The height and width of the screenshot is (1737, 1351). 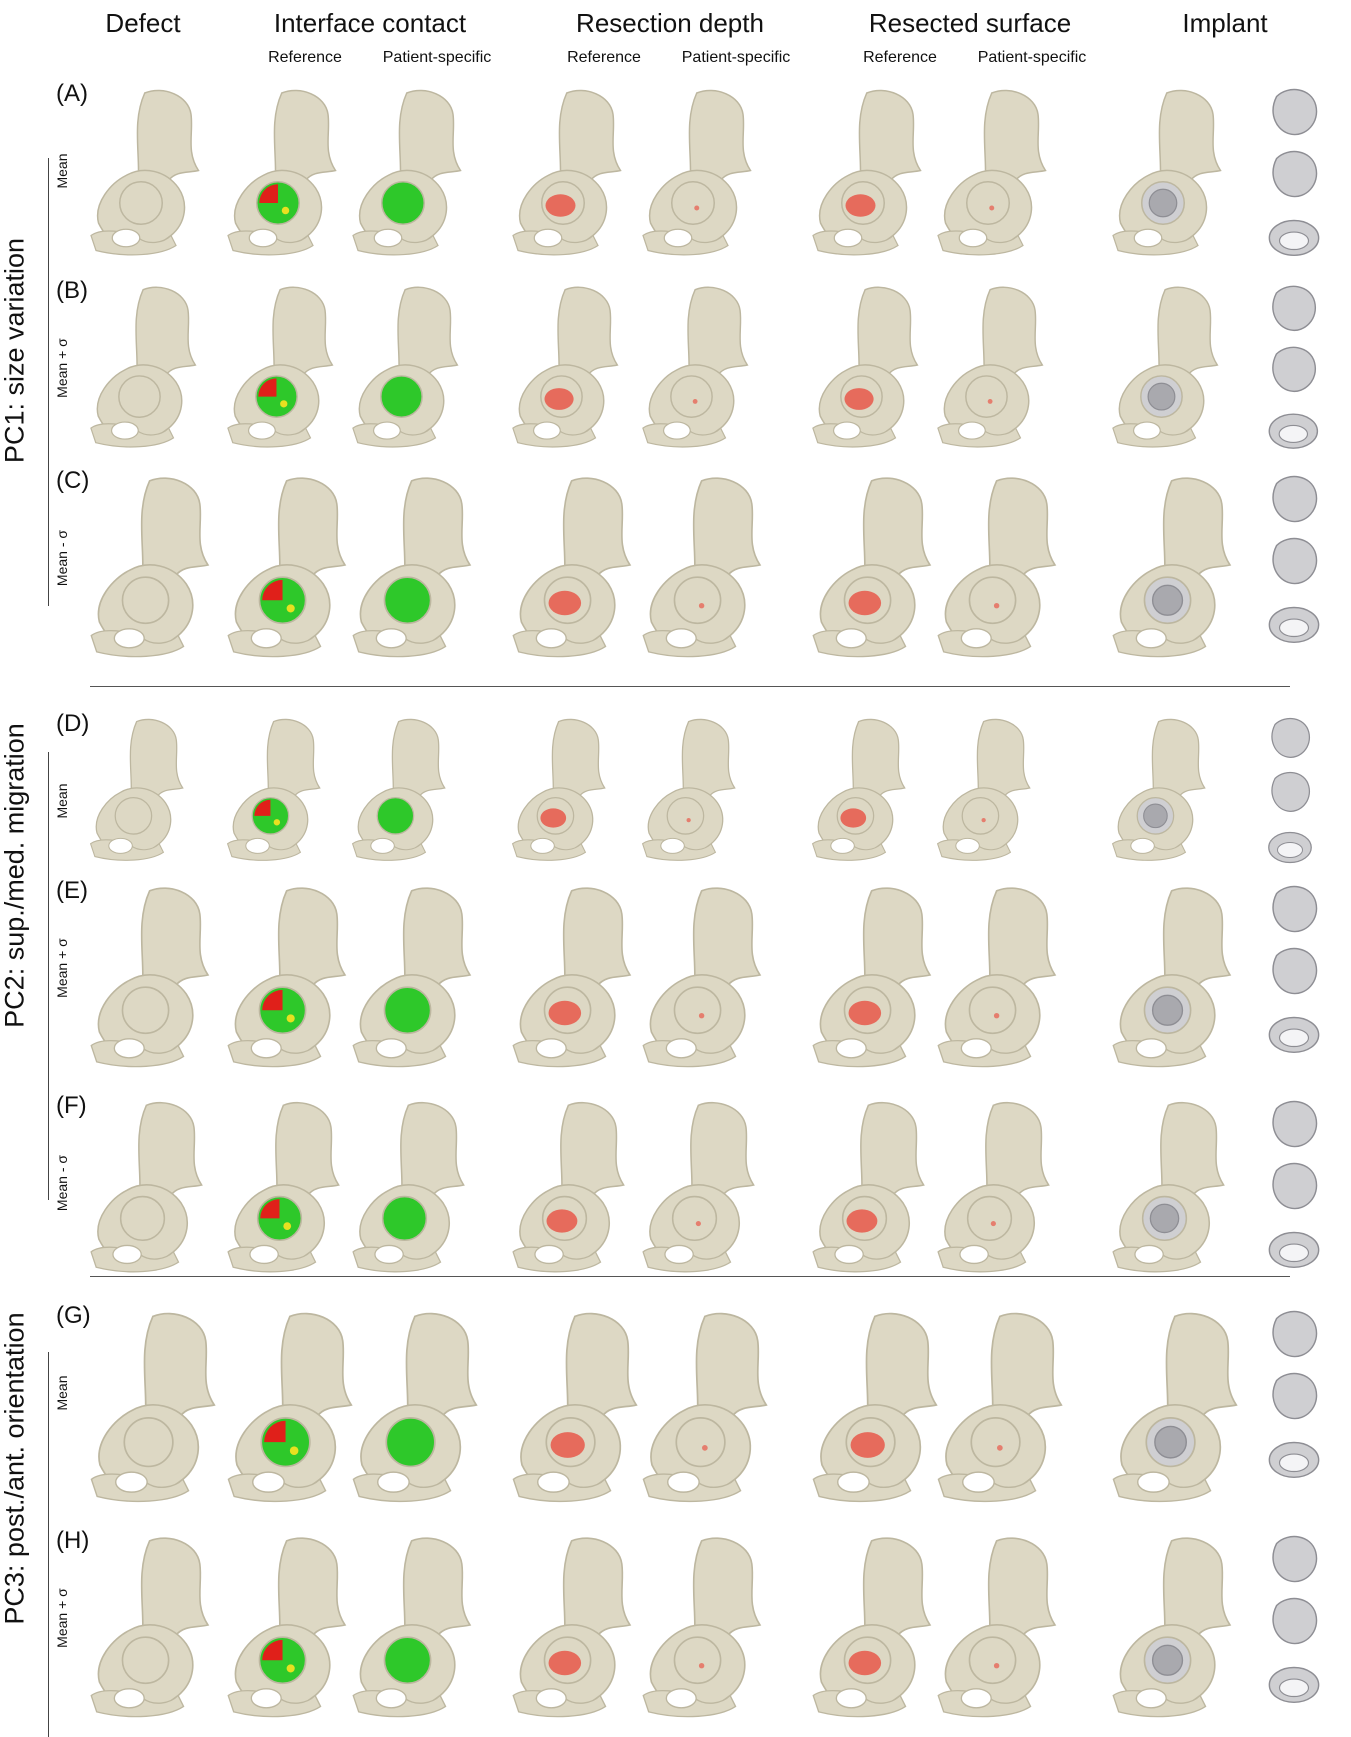 I want to click on implant-shell, so click(x=1295, y=909).